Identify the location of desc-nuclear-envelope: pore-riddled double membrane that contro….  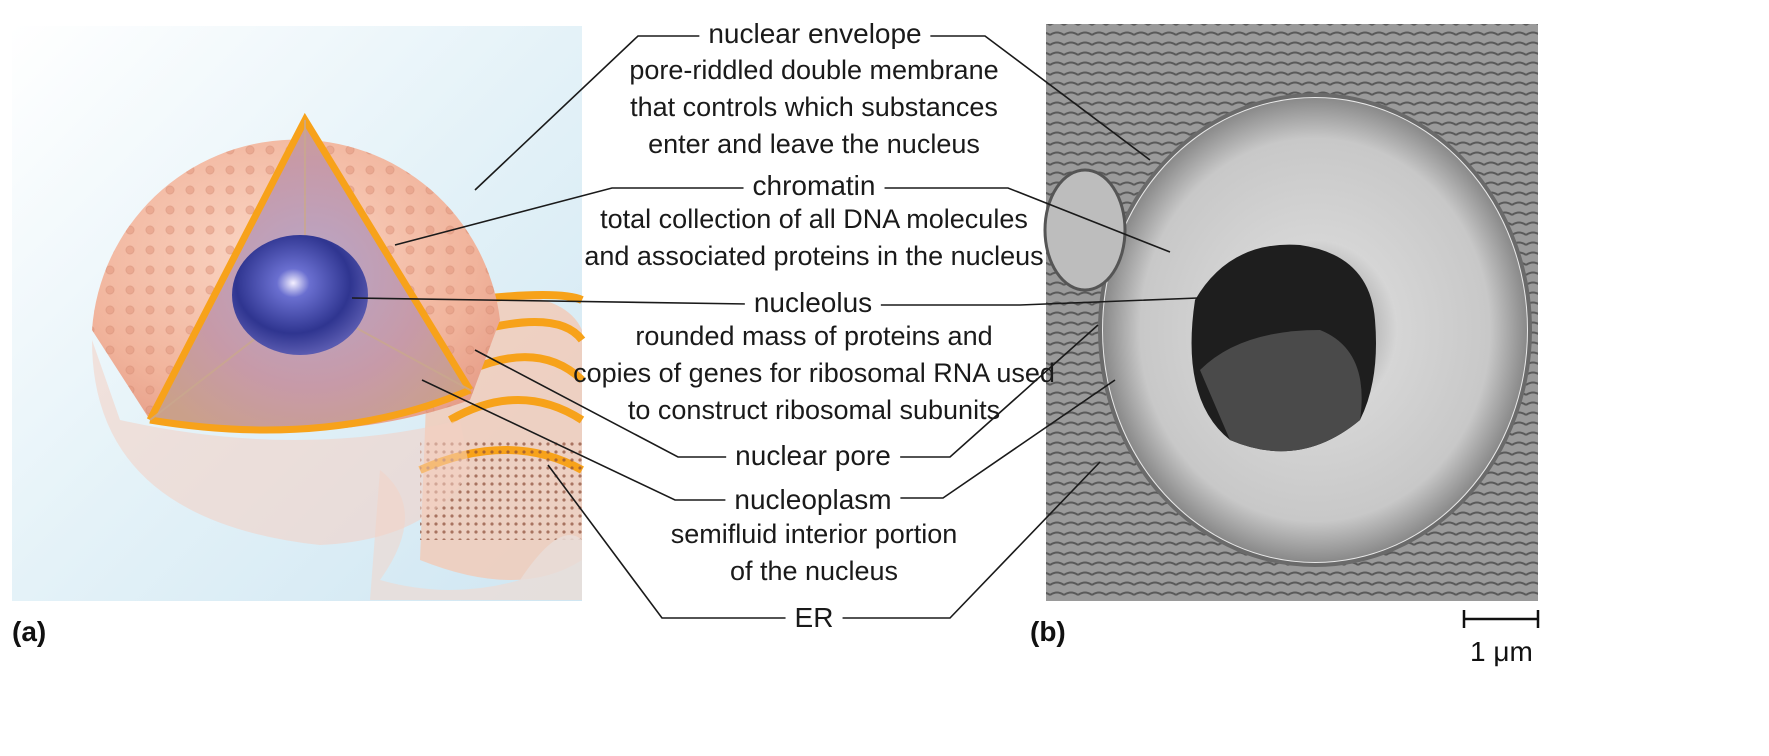
(814, 107).